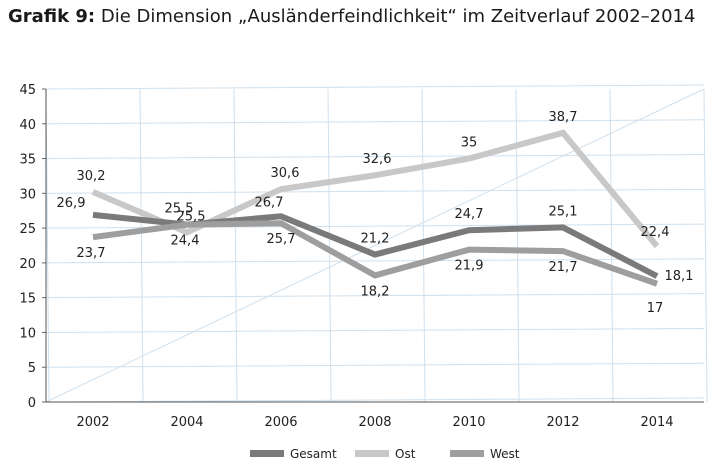 The image size is (723, 475). Describe the element at coordinates (280, 422) in the screenshot. I see `x-tick-label: 2006` at that location.